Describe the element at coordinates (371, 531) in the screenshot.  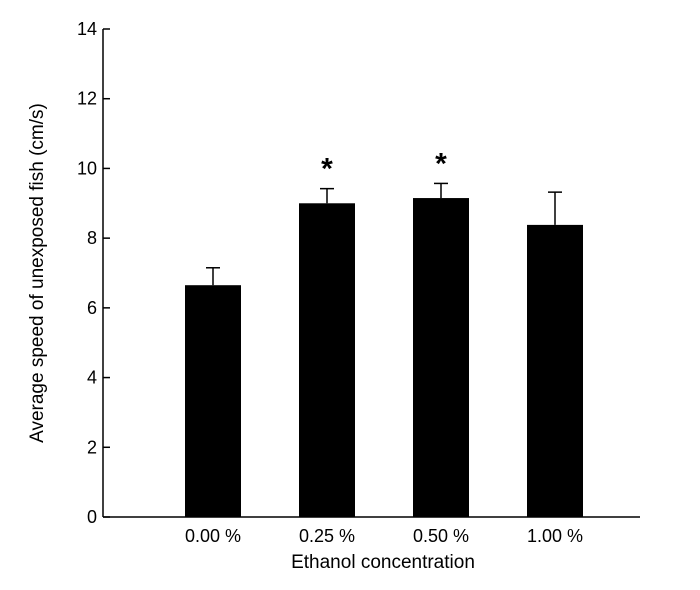
I see `x-axis: 0.00 % 0.25 % 0.50 % 1.00 %` at that location.